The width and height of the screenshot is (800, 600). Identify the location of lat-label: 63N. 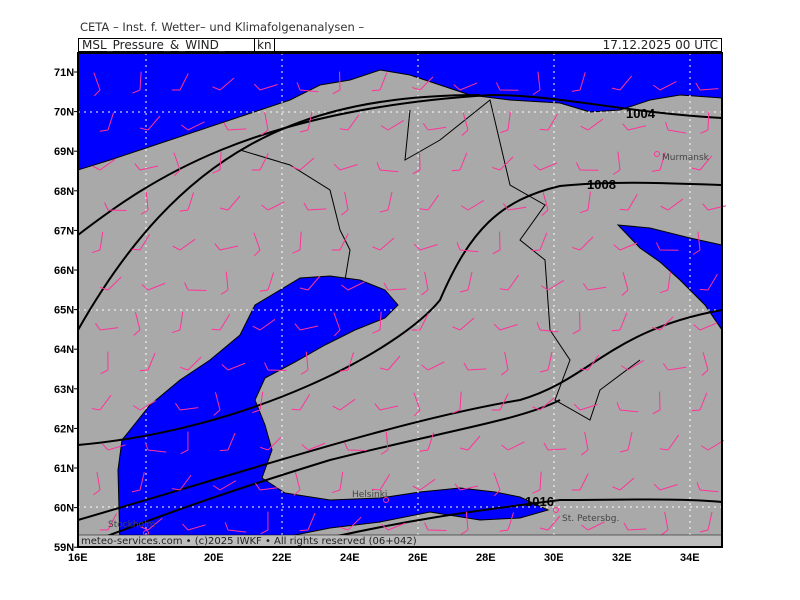
(64, 390).